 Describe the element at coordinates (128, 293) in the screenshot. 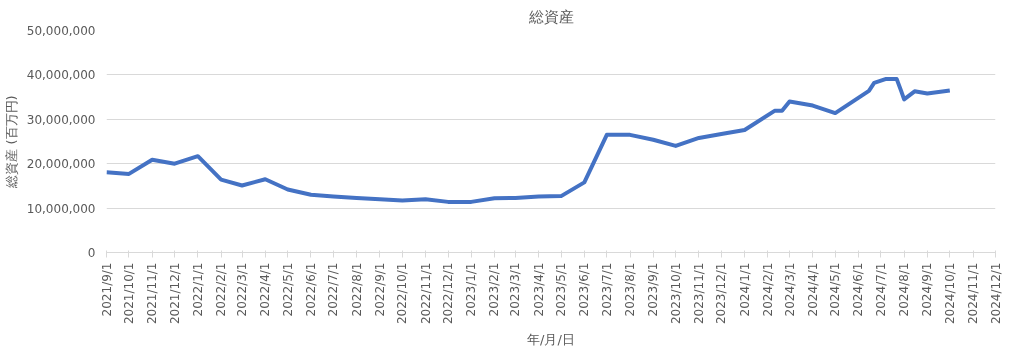

I see `x-tick-label: 2021/10/1` at that location.